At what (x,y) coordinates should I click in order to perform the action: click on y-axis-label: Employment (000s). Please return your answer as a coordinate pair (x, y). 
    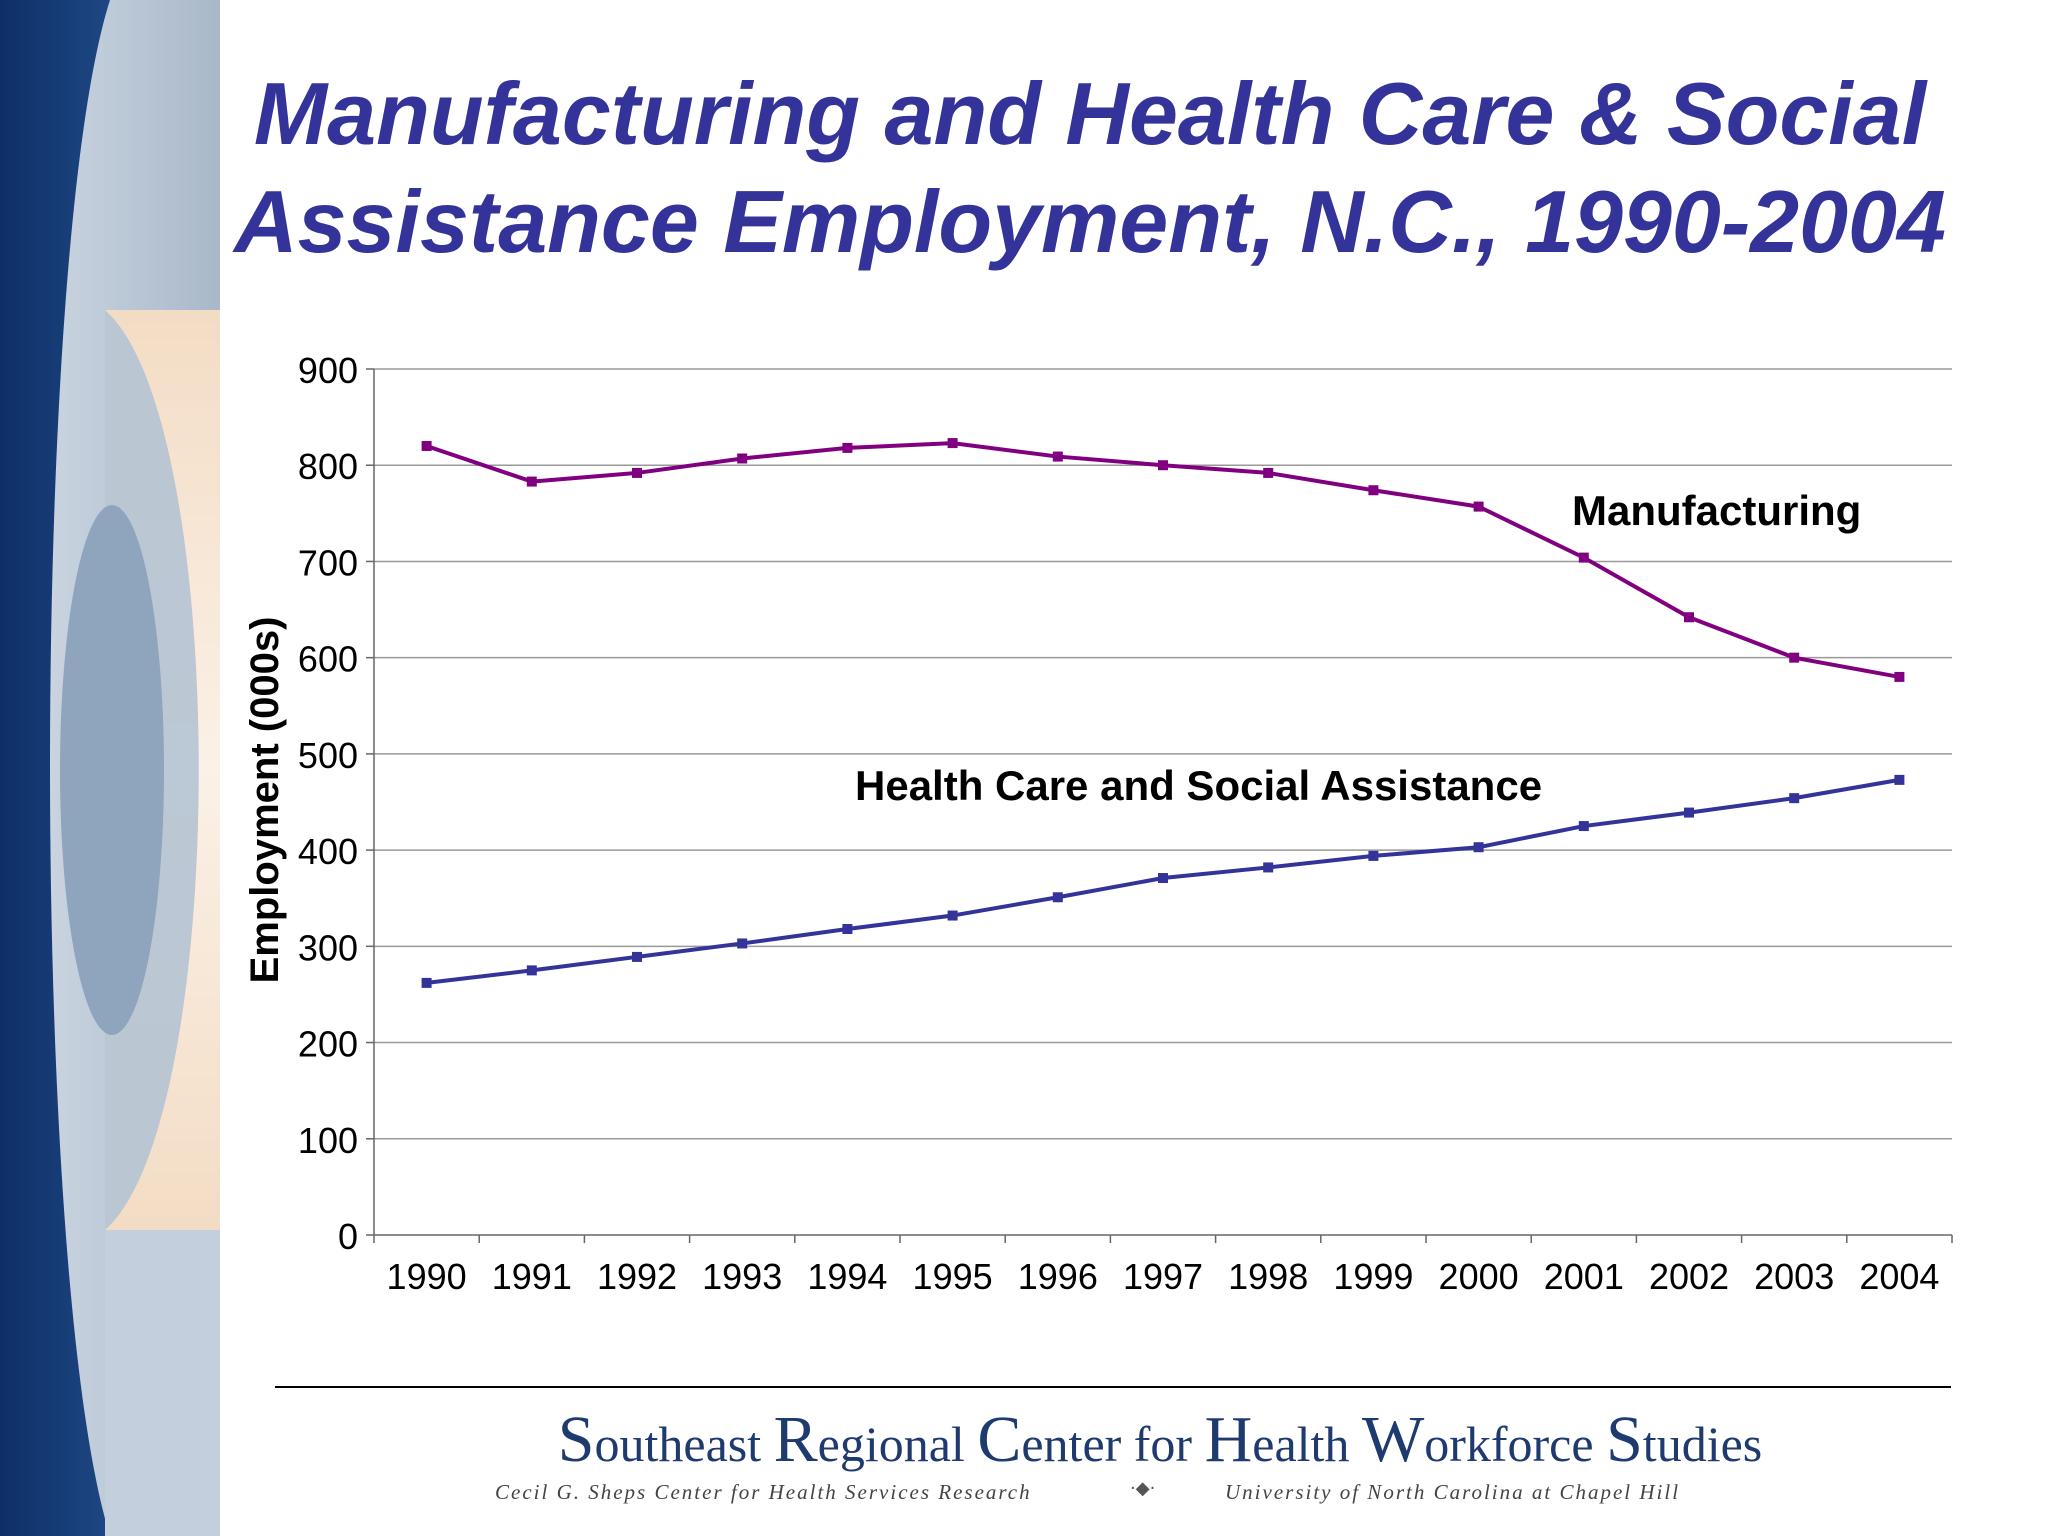
    Looking at the image, I should click on (265, 800).